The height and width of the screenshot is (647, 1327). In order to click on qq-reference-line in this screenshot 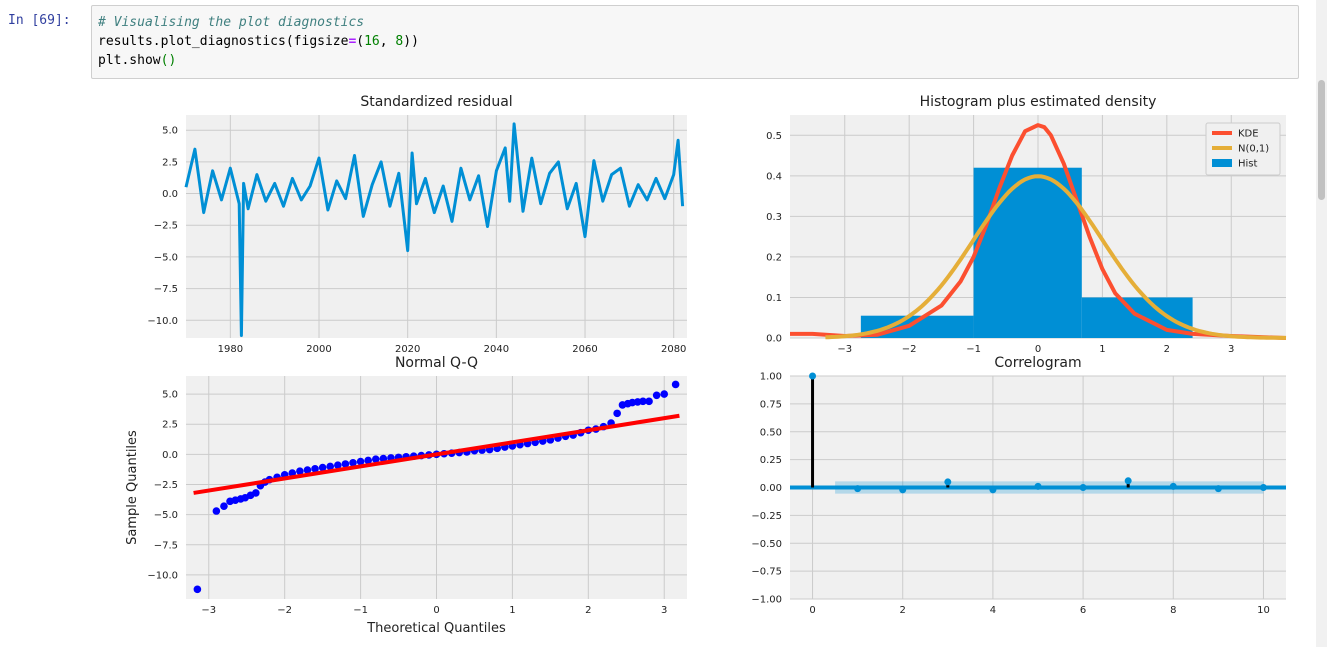, I will do `click(436, 454)`.